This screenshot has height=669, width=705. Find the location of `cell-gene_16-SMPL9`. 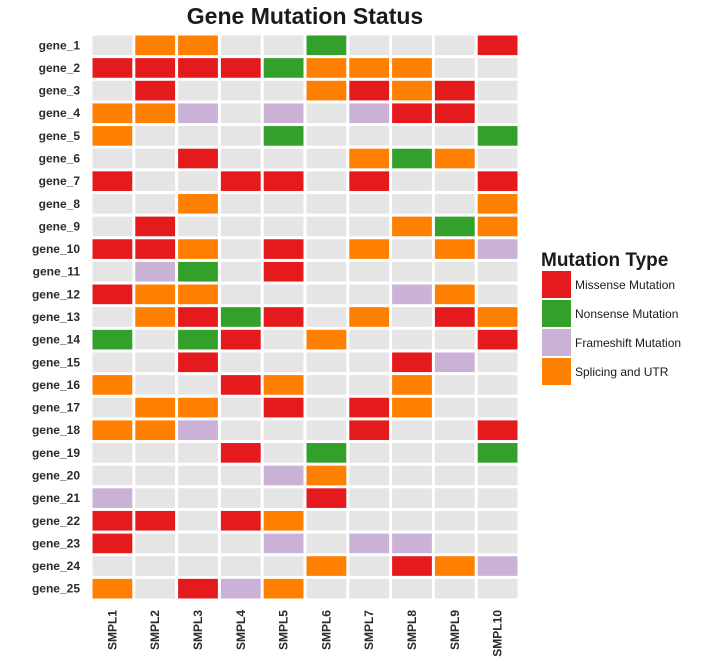

cell-gene_16-SMPL9 is located at coordinates (454, 385).